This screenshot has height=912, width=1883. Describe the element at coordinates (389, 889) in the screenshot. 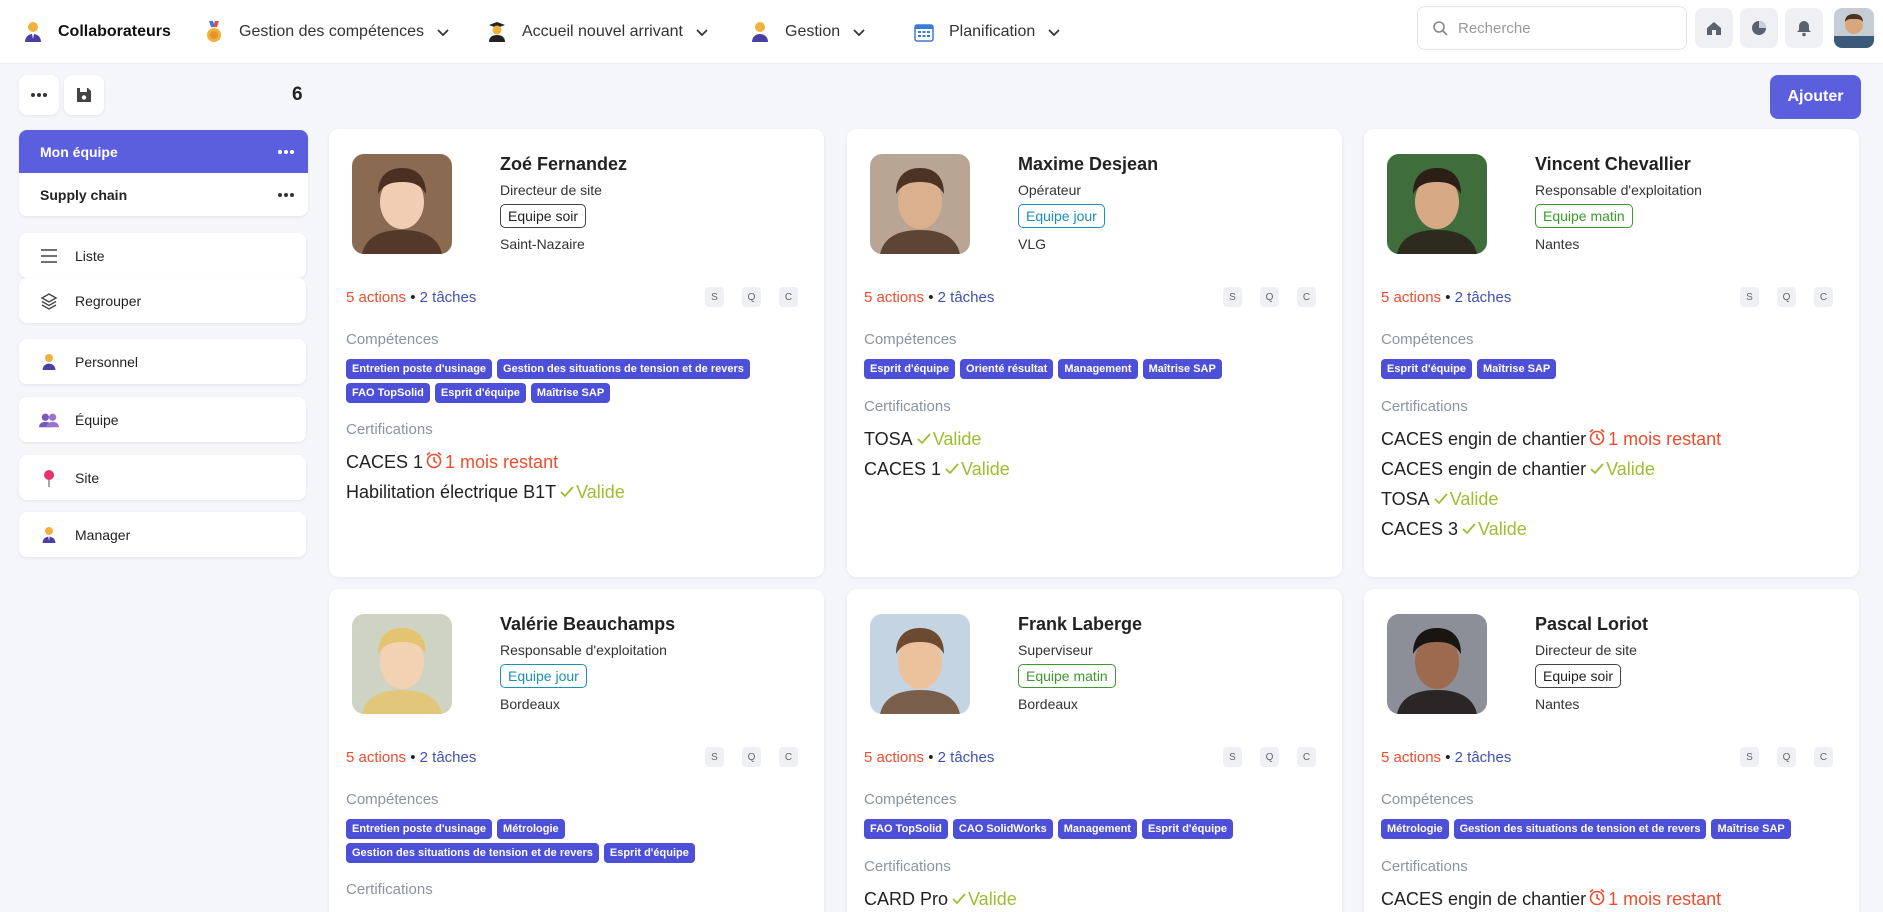

I see `certifications-title: Certifications` at that location.